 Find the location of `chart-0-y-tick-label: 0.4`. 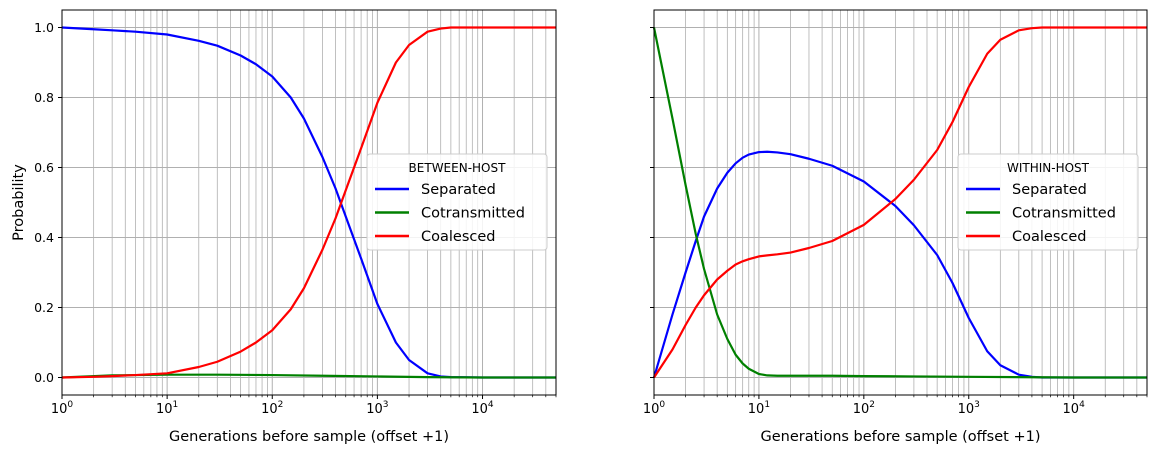

chart-0-y-tick-label: 0.4 is located at coordinates (44, 237).